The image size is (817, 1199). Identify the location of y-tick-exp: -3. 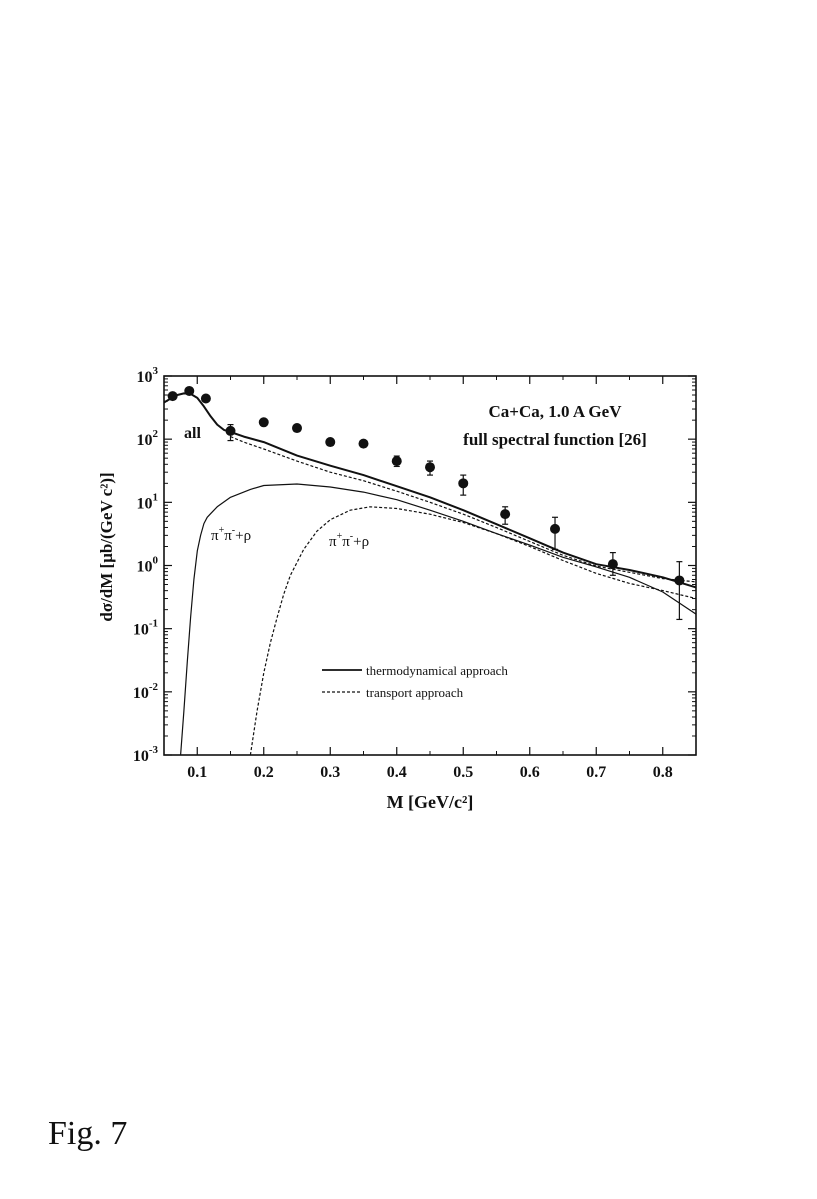
(154, 750).